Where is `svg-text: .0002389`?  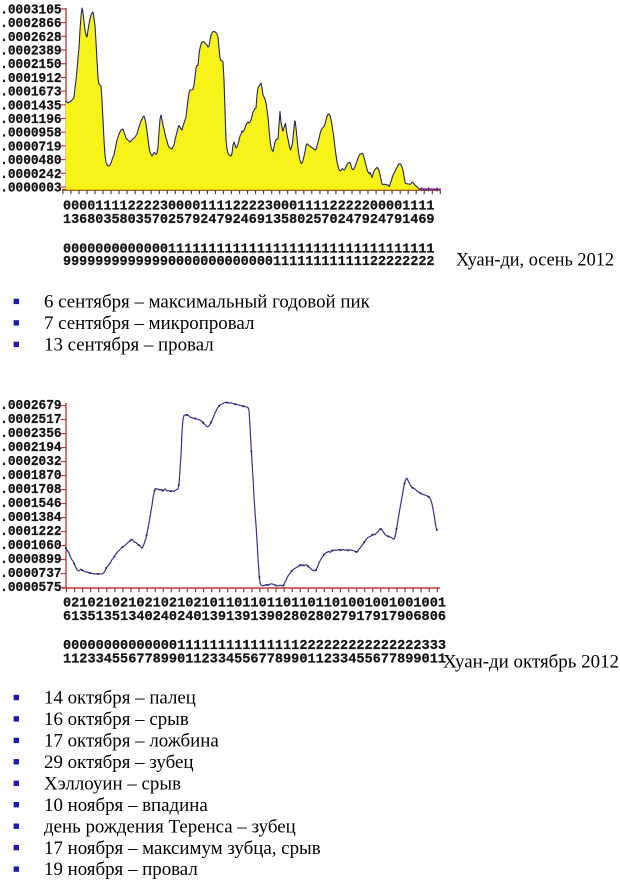
svg-text: .0002389 is located at coordinates (30, 52).